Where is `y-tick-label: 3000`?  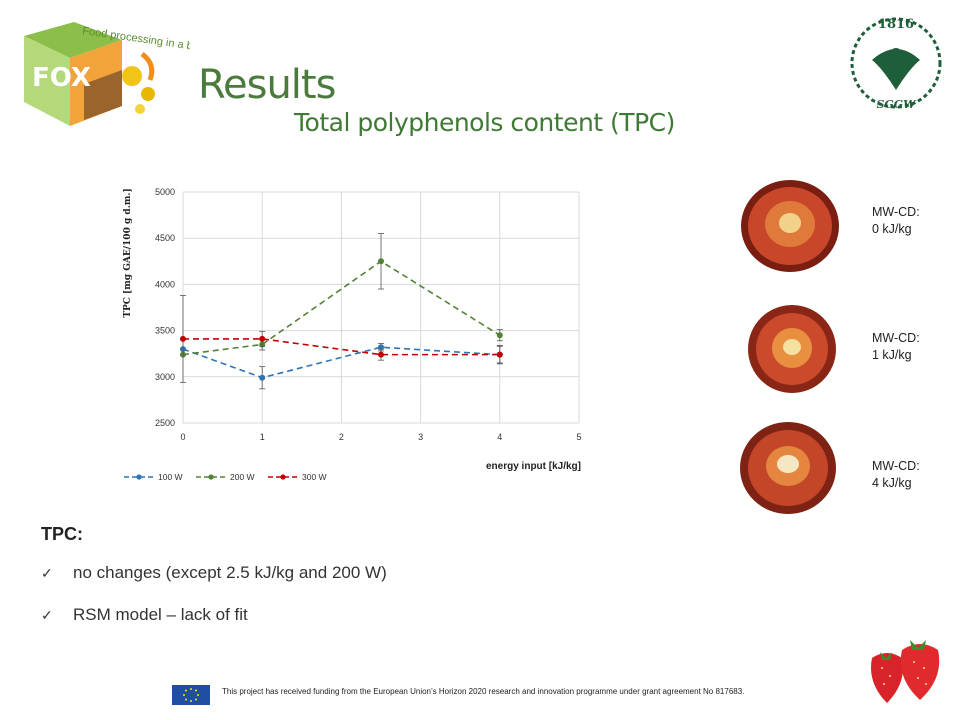 y-tick-label: 3000 is located at coordinates (165, 377).